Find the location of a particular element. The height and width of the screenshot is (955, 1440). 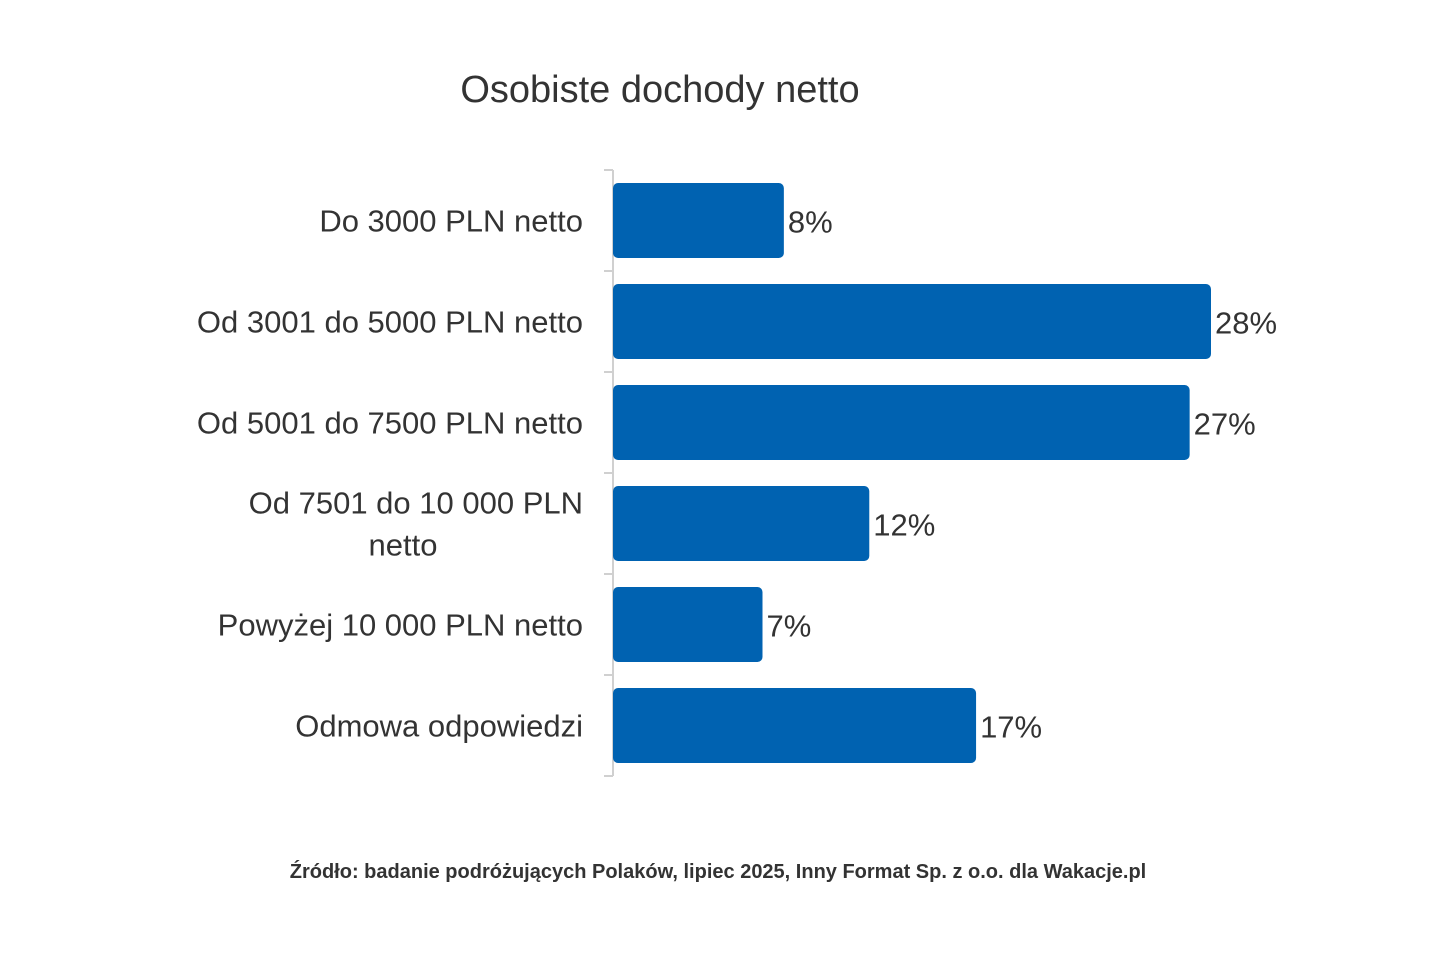

chart-title: Osobiste dochody netto is located at coordinates (659, 90).